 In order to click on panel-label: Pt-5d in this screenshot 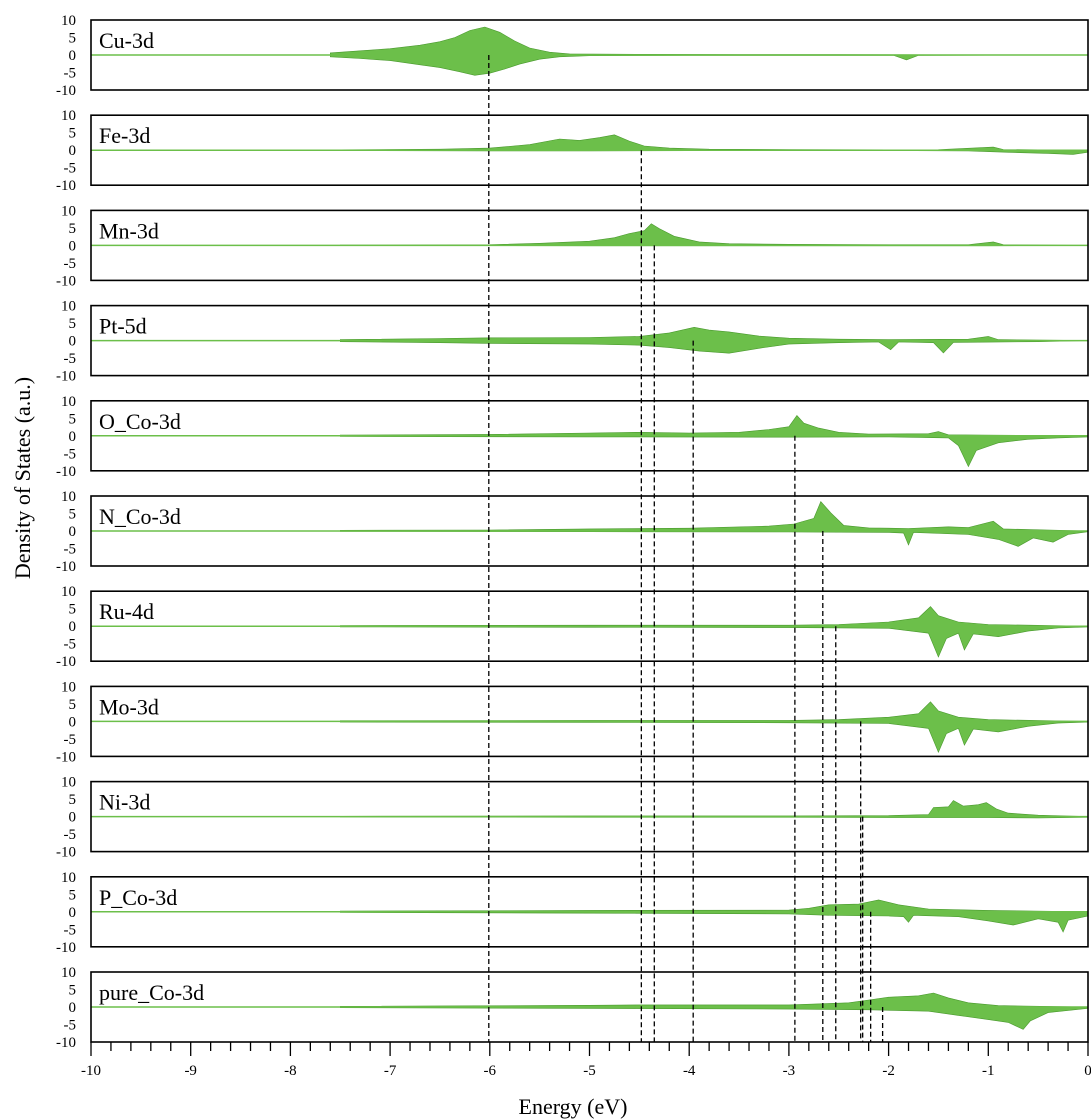, I will do `click(123, 326)`.